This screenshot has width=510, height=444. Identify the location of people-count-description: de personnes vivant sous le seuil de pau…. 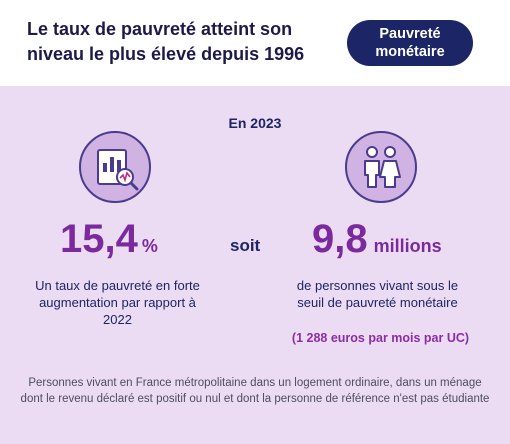
(377, 294).